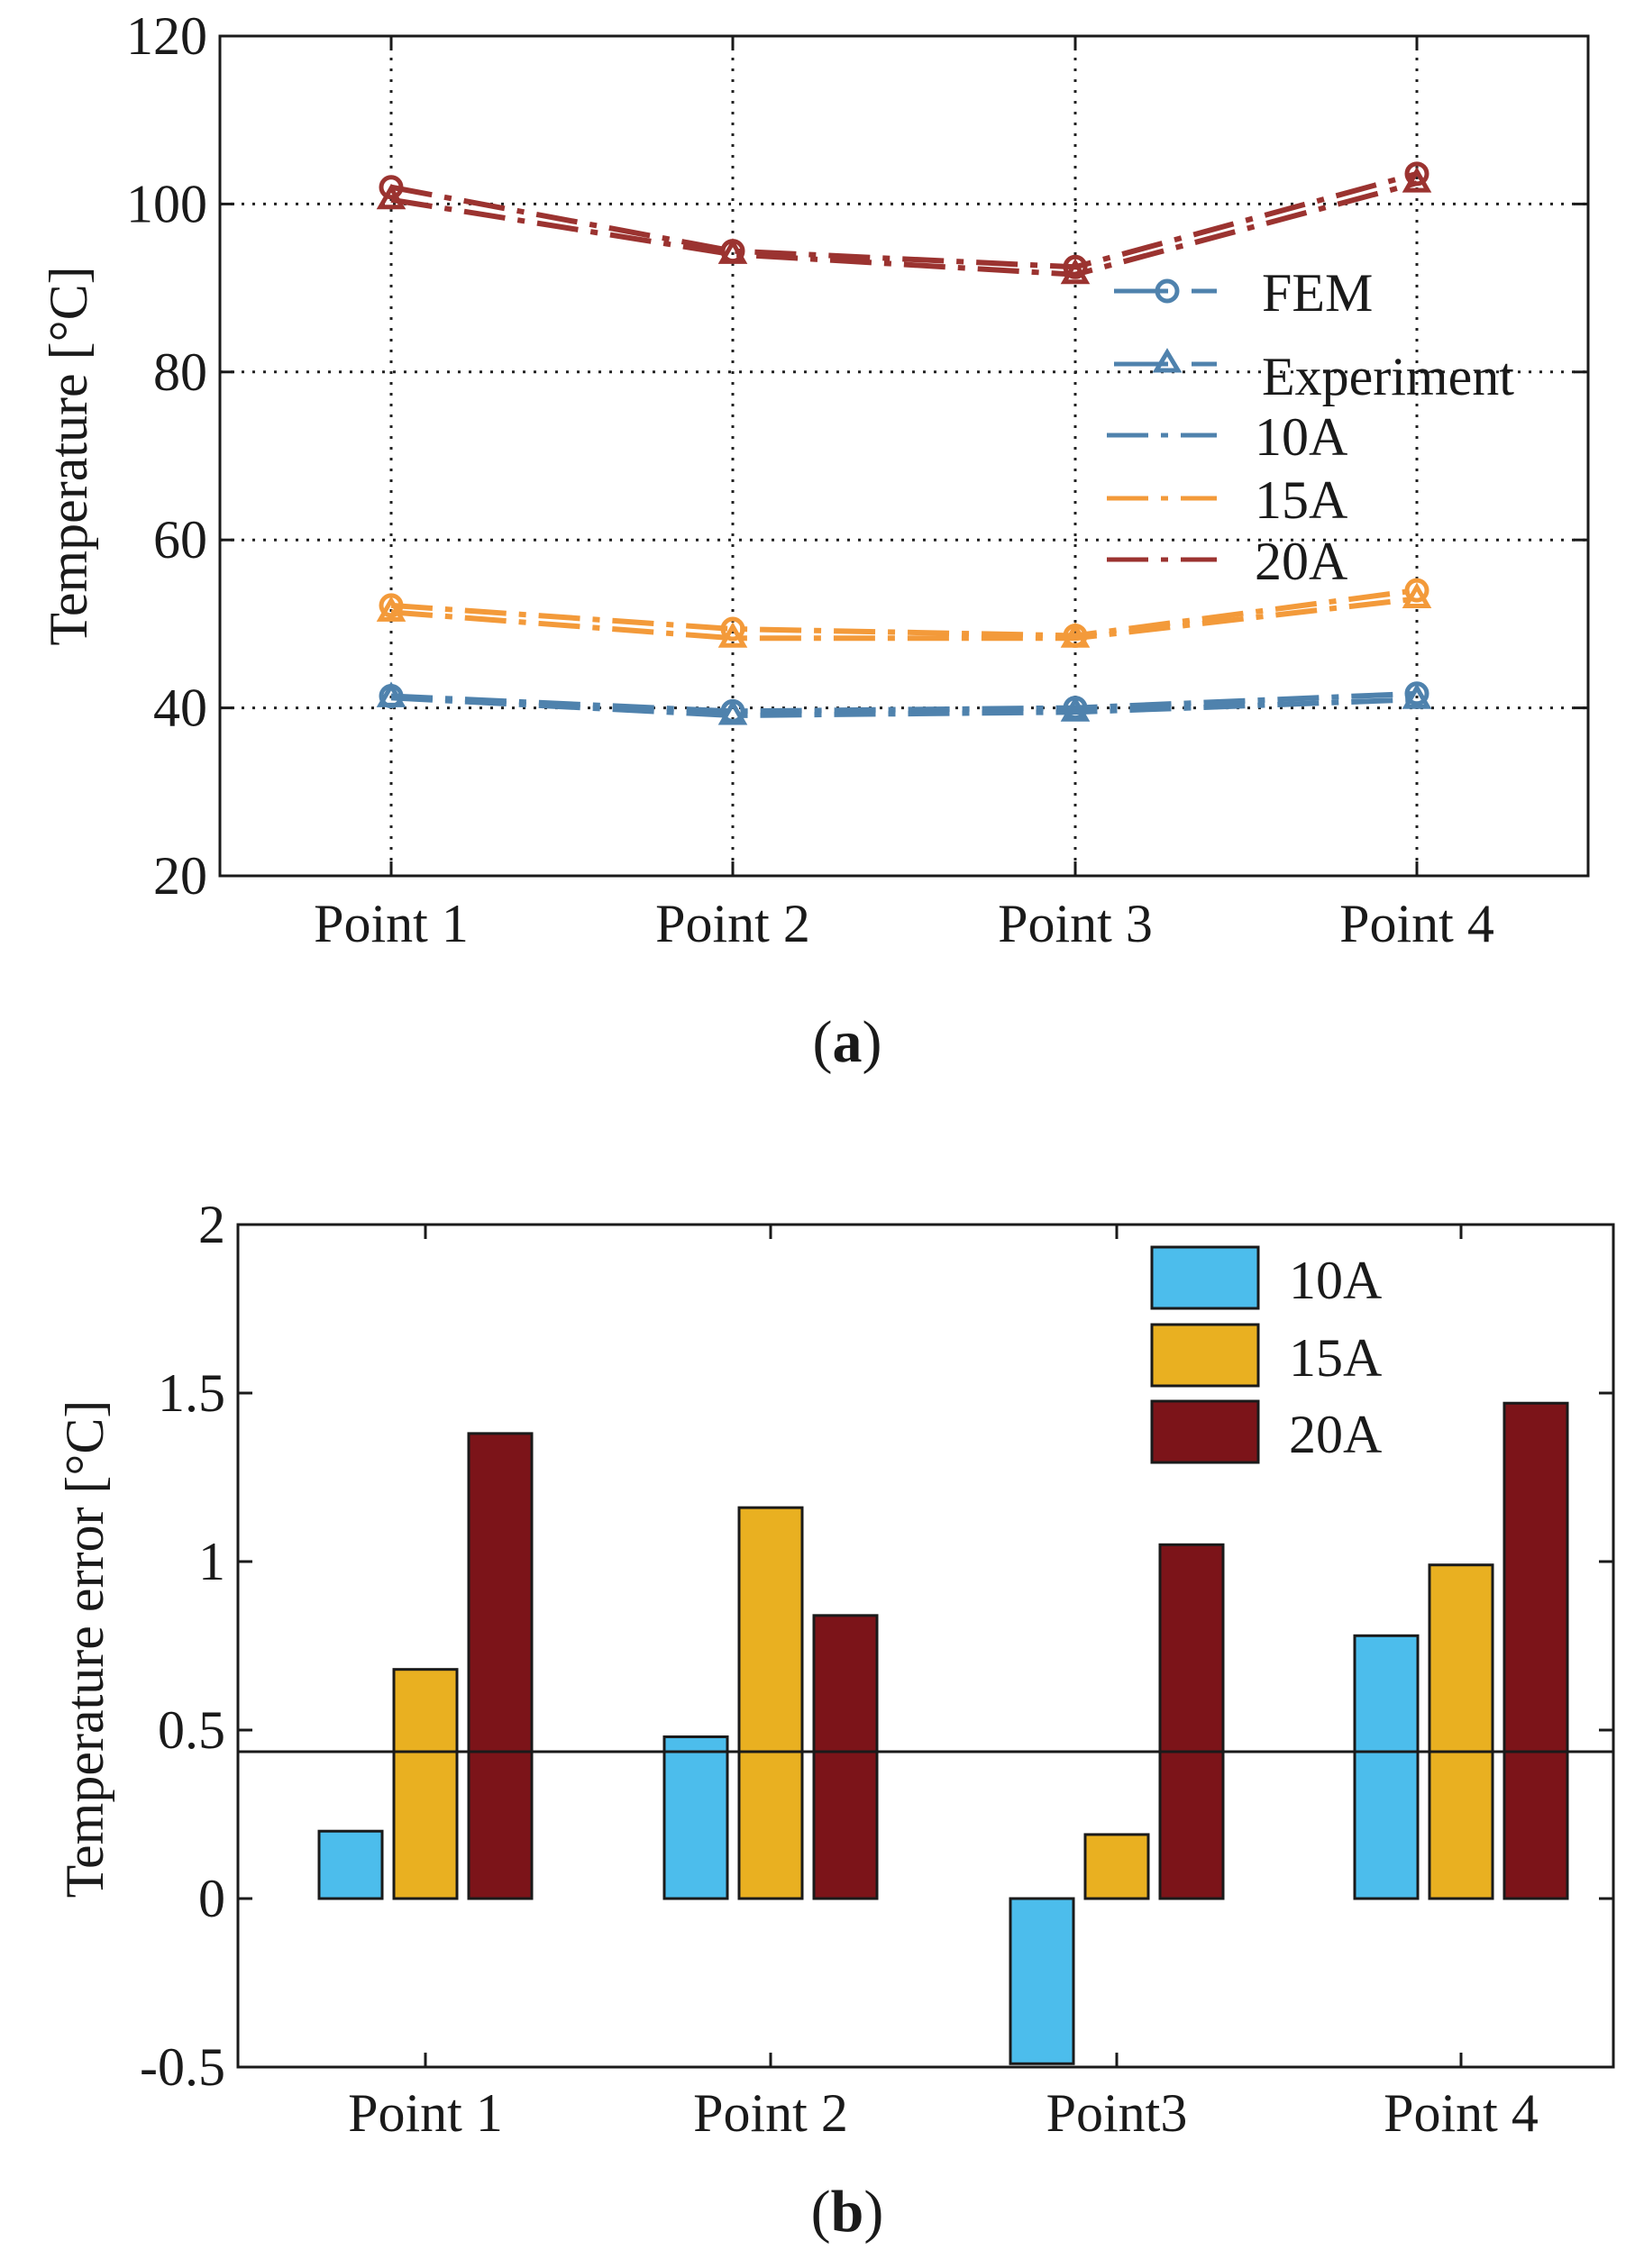 The width and height of the screenshot is (1644, 2268). I want to click on caption-b-letter: b, so click(847, 2212).